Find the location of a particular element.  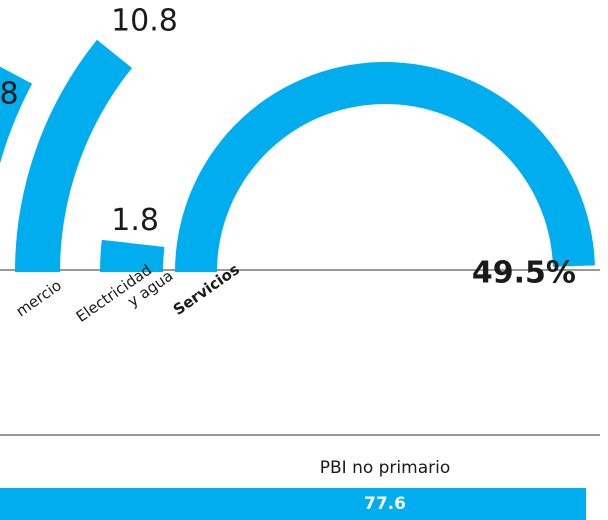

category-label: mercio is located at coordinates (39, 298).